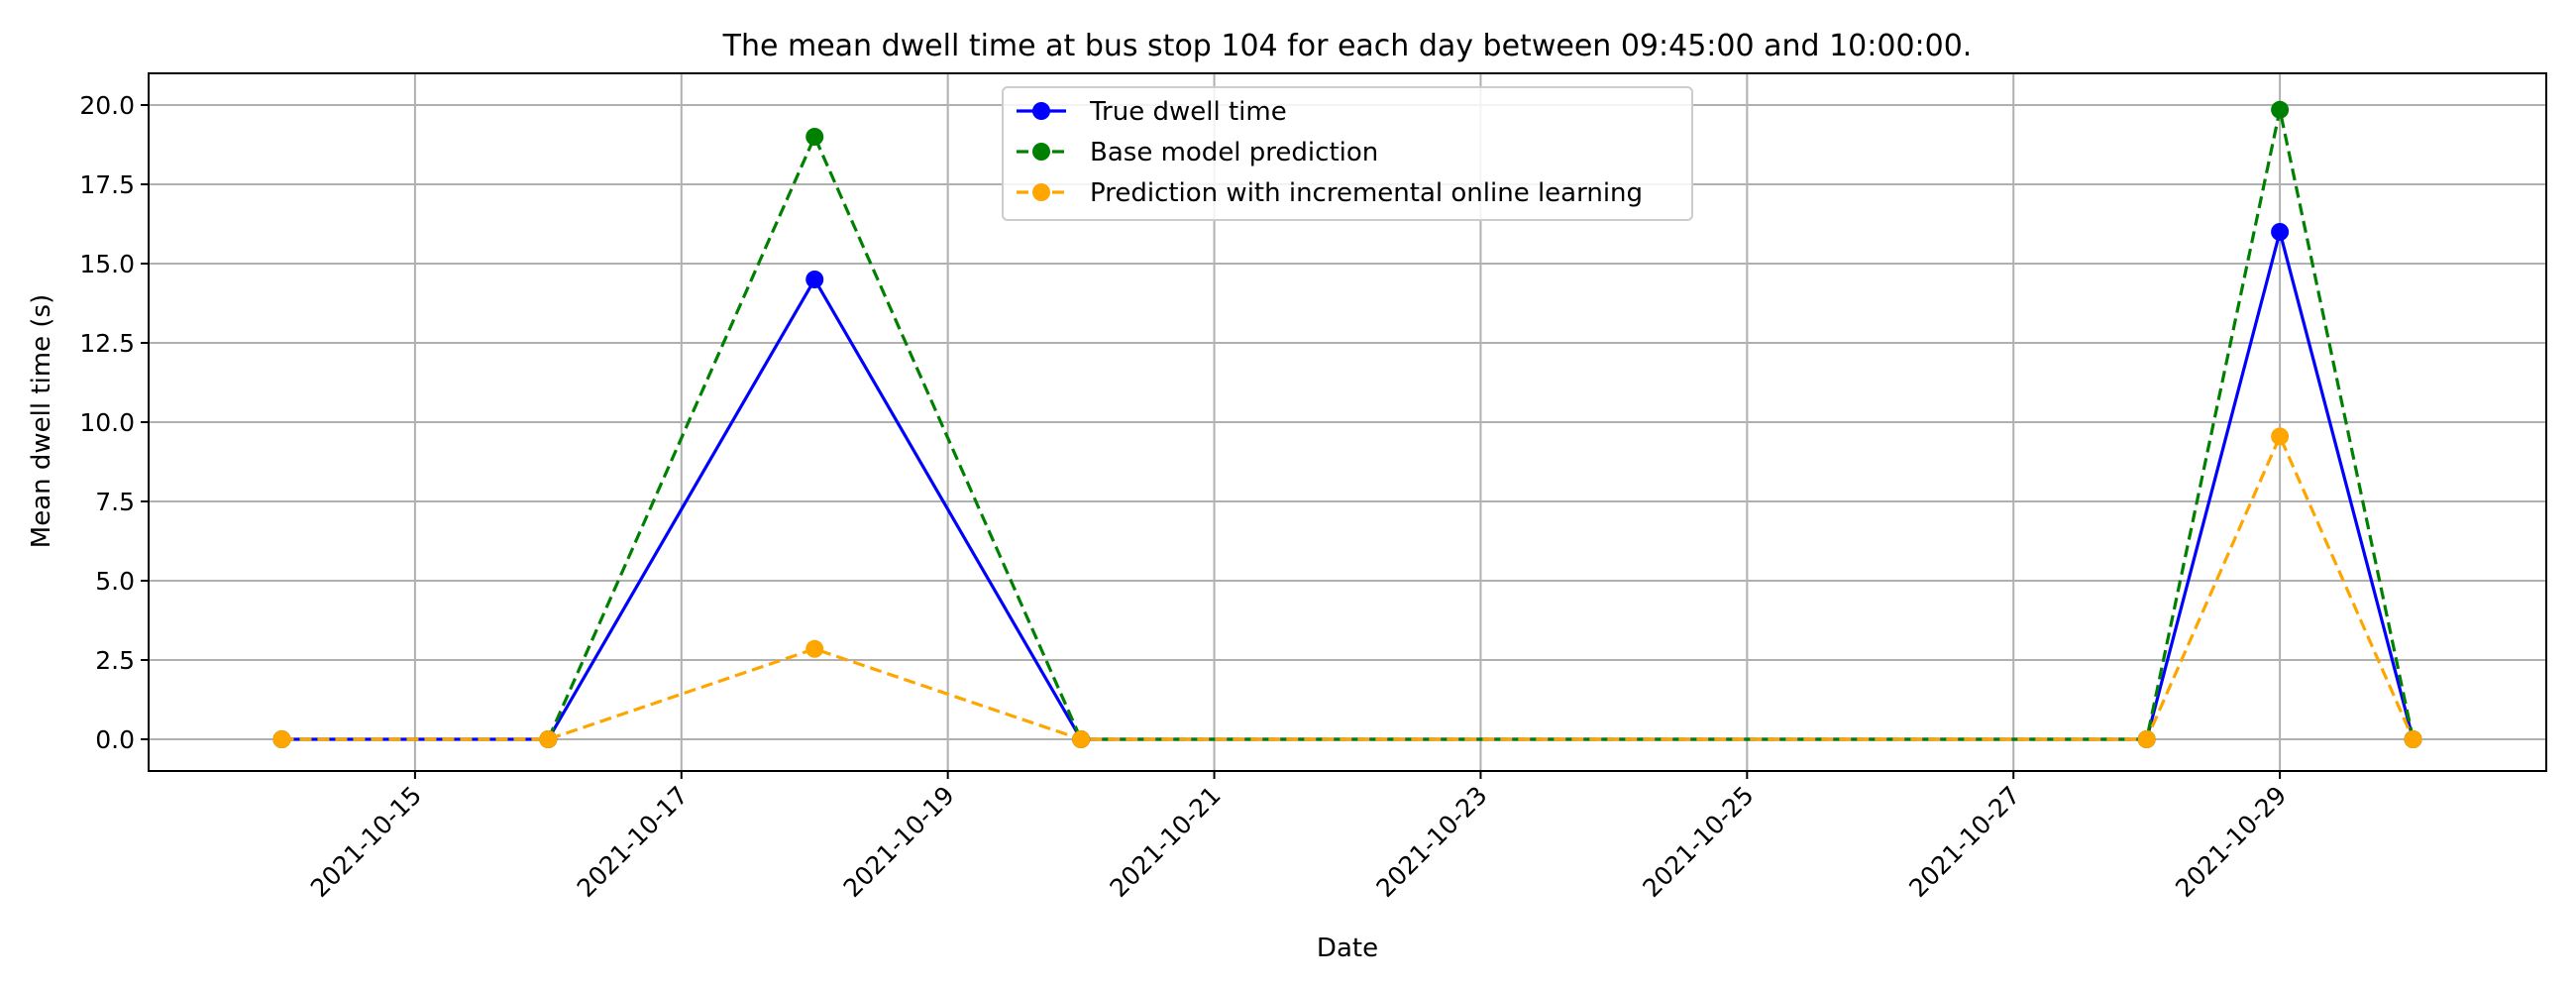 This screenshot has width=2576, height=991. What do you see at coordinates (1347, 948) in the screenshot?
I see `x-axis-label: Date` at bounding box center [1347, 948].